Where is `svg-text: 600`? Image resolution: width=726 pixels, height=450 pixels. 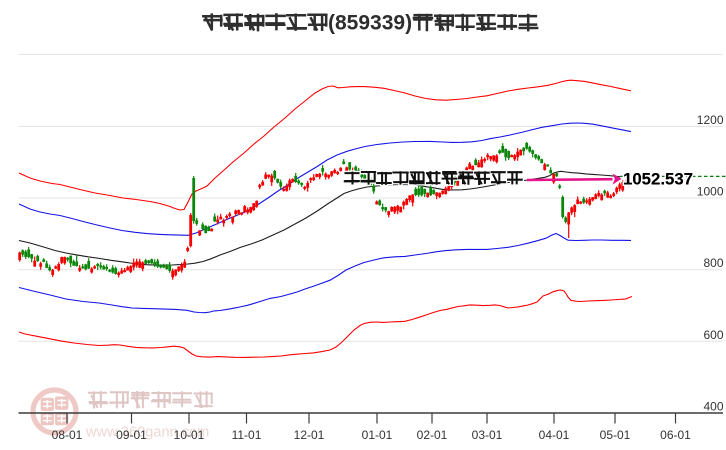 svg-text: 600 is located at coordinates (713, 335).